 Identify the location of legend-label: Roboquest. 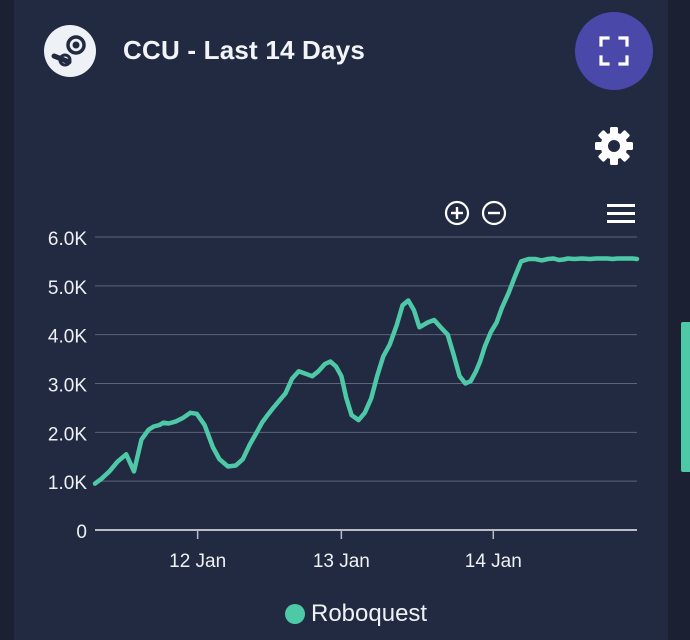
(369, 613).